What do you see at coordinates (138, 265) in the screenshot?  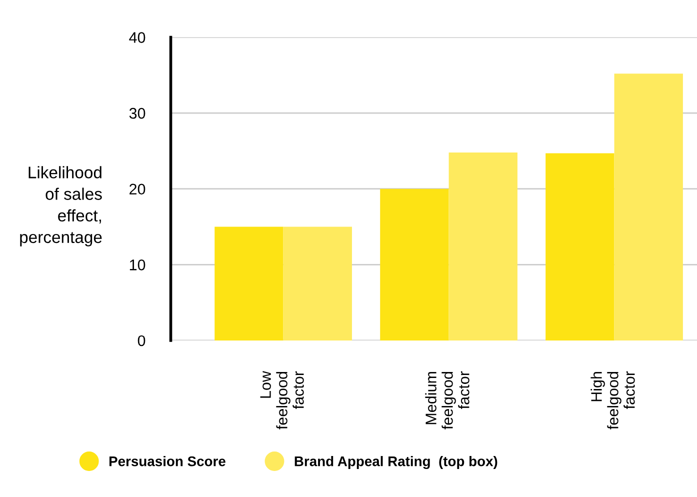 I see `y-tick-label: 10` at bounding box center [138, 265].